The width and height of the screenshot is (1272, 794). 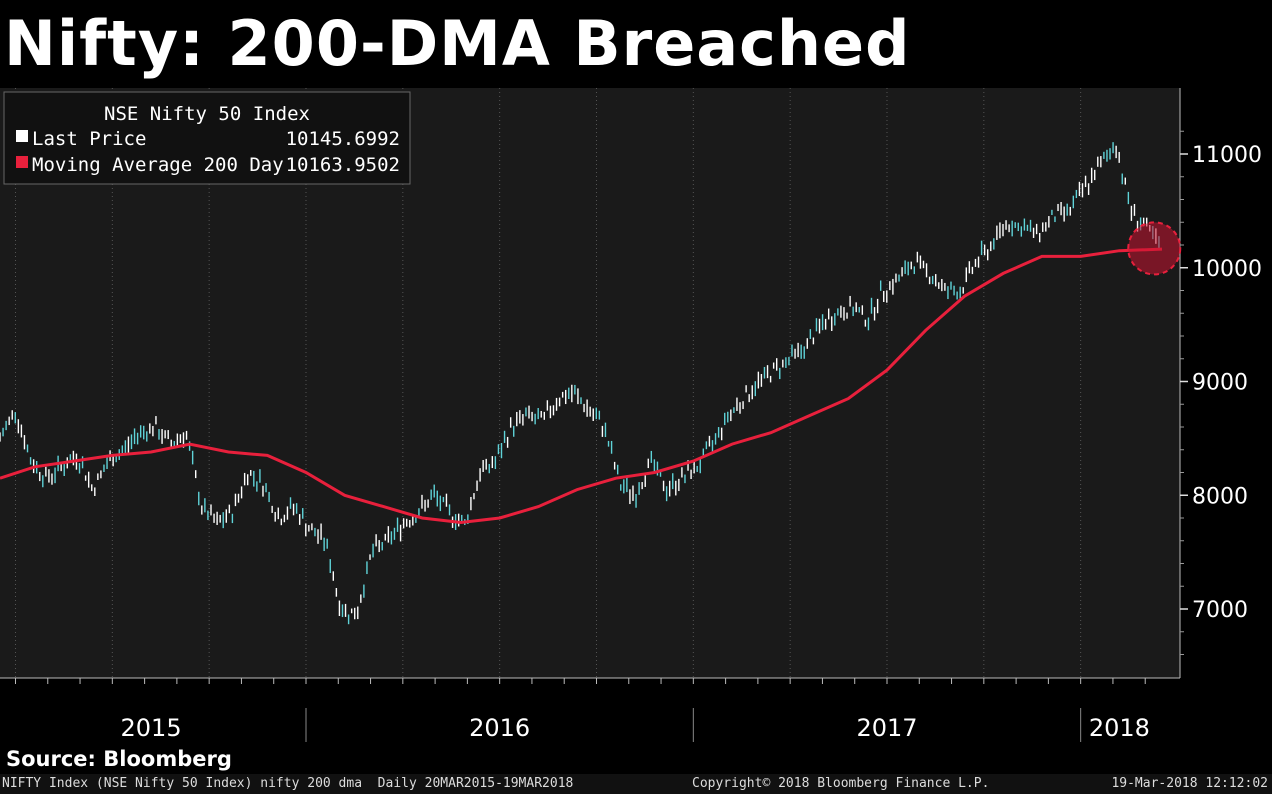 What do you see at coordinates (1227, 155) in the screenshot?
I see `y-tick-label: 11000` at bounding box center [1227, 155].